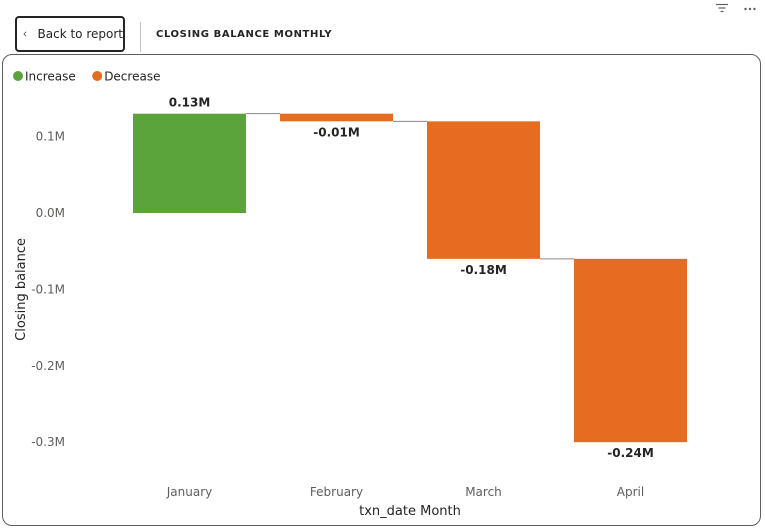  Describe the element at coordinates (410, 511) in the screenshot. I see `x-axis-title: txn_date Month` at that location.